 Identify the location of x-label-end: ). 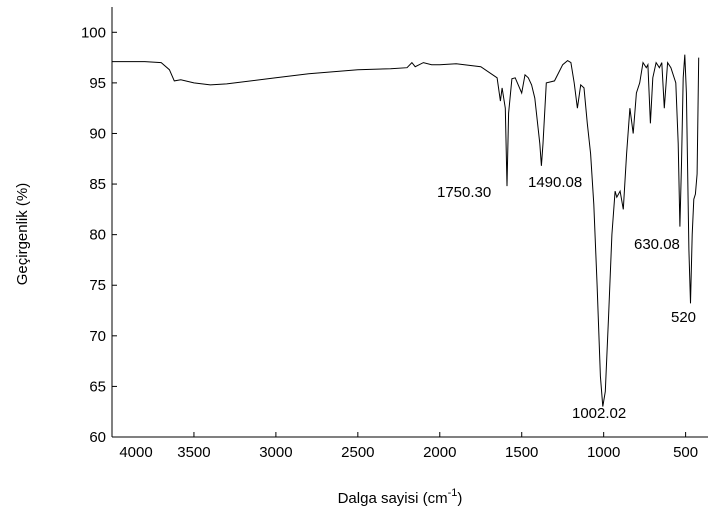
(459, 498).